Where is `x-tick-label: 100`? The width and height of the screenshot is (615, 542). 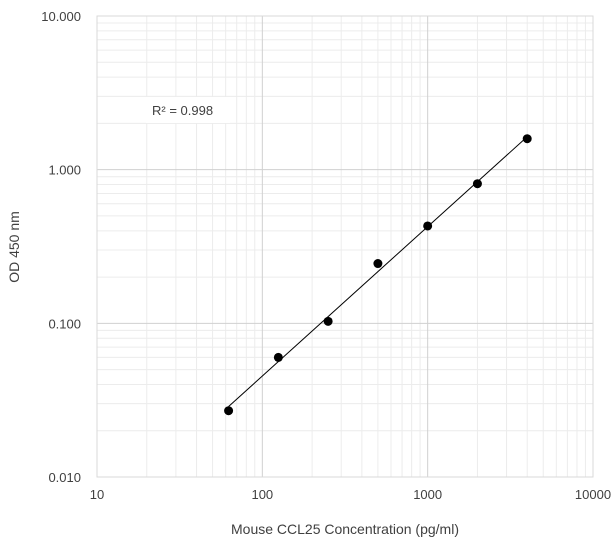 x-tick-label: 100 is located at coordinates (262, 494).